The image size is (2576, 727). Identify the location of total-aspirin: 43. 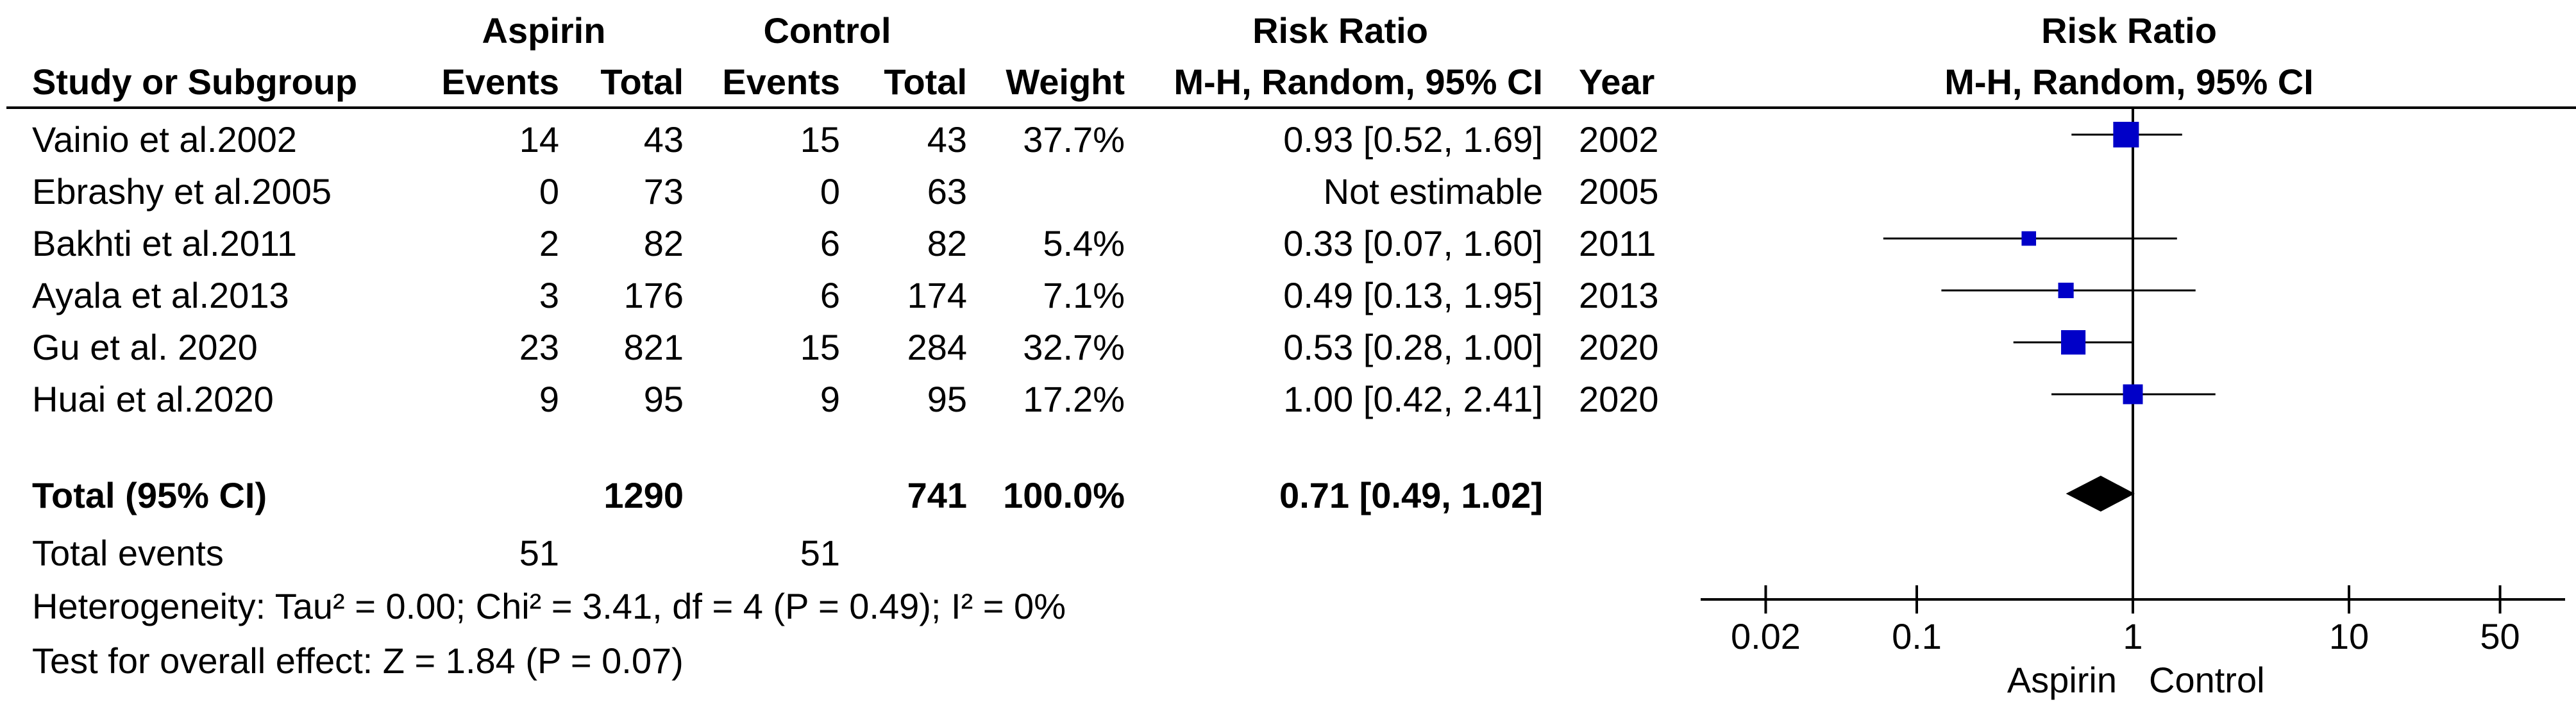
(663, 139).